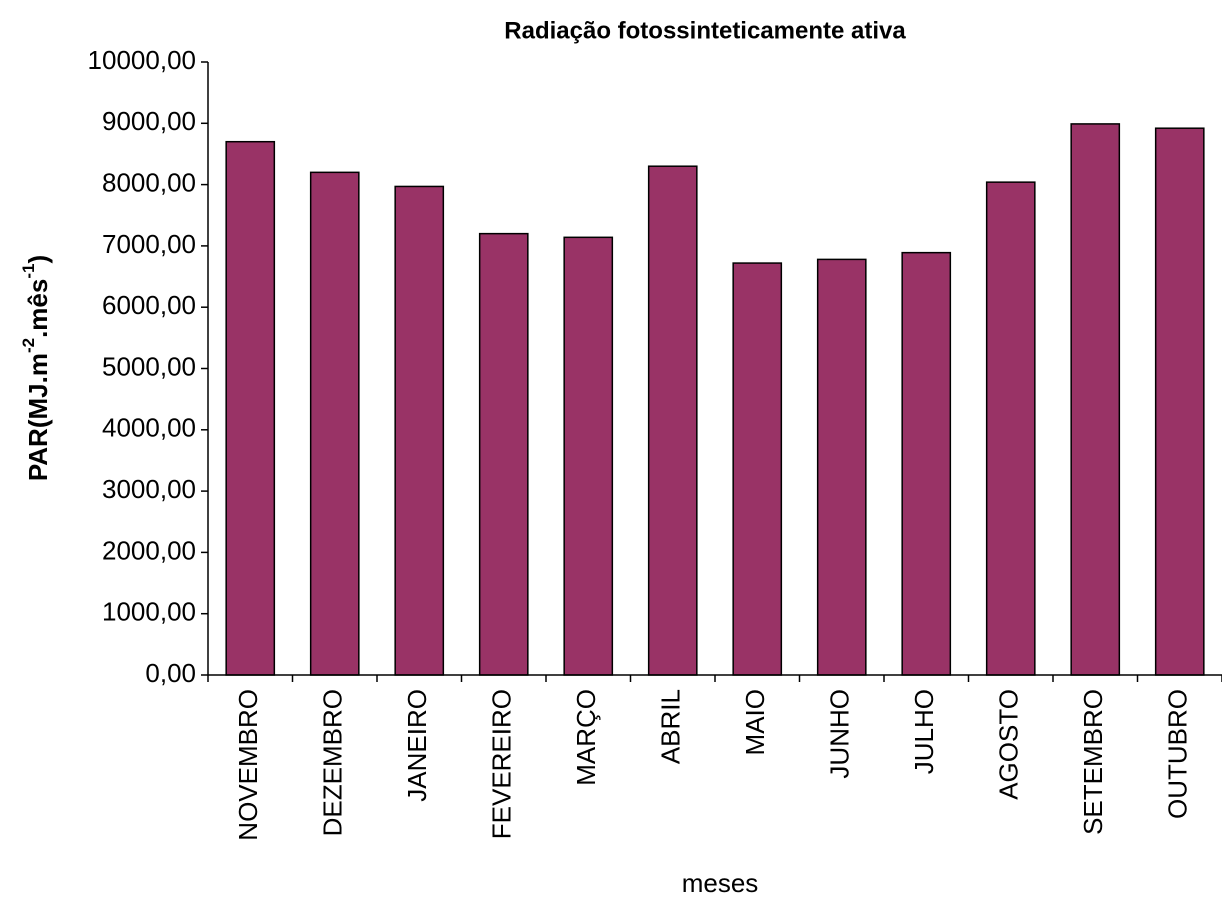  What do you see at coordinates (248, 765) in the screenshot?
I see `x-tick-label: NOVEMBRO` at bounding box center [248, 765].